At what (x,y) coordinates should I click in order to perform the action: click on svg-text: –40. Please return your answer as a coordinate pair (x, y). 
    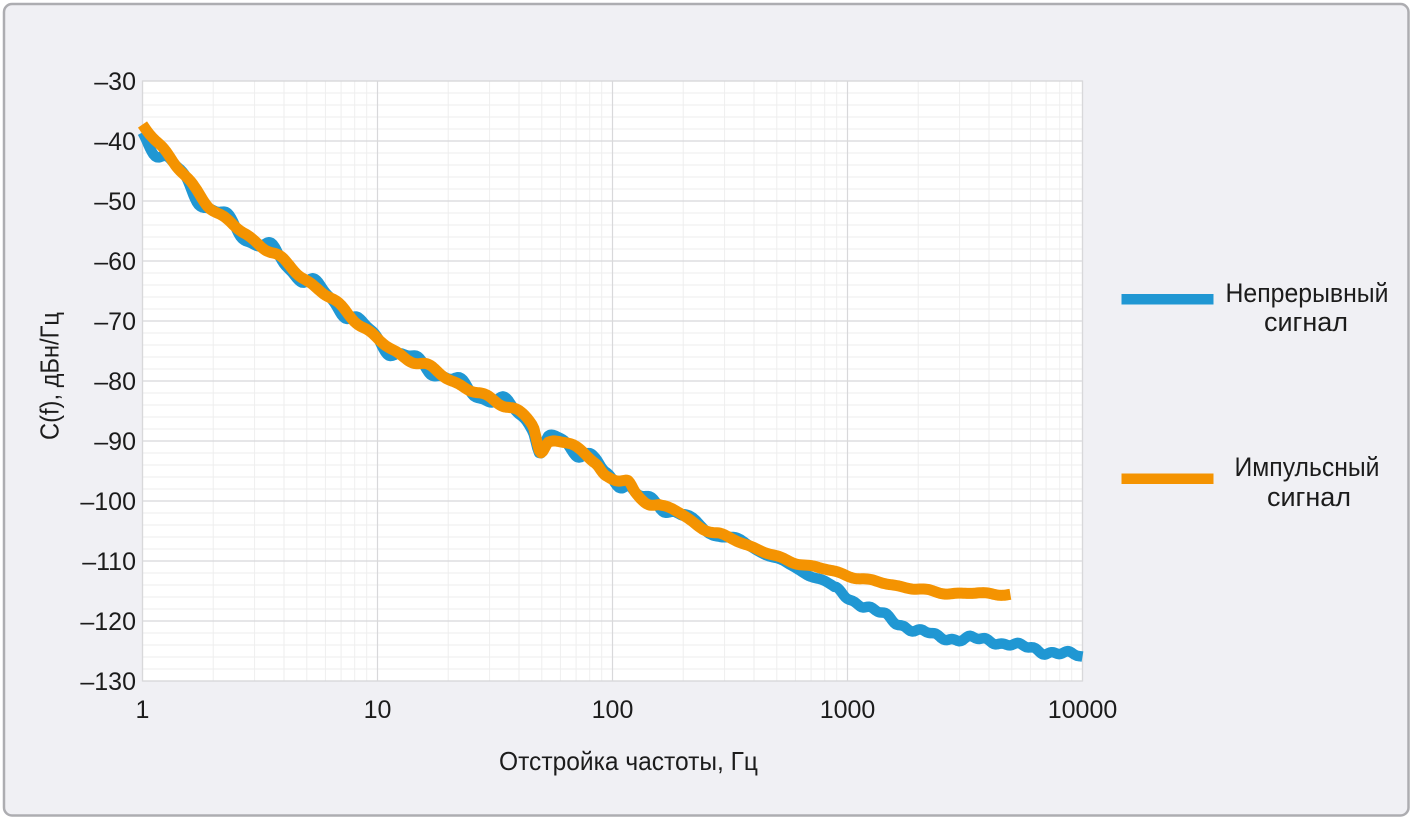
    Looking at the image, I should click on (115, 142).